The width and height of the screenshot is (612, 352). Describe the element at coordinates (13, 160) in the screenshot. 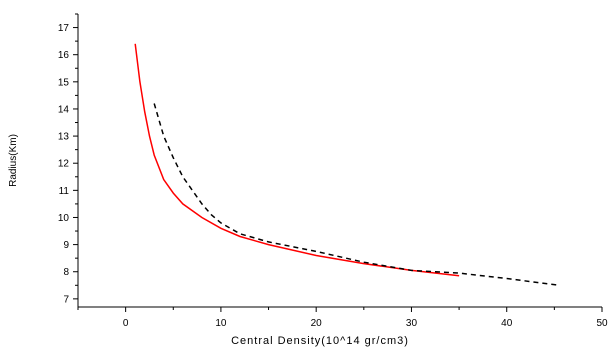

I see `y-axis-title: Radius(Km)` at that location.